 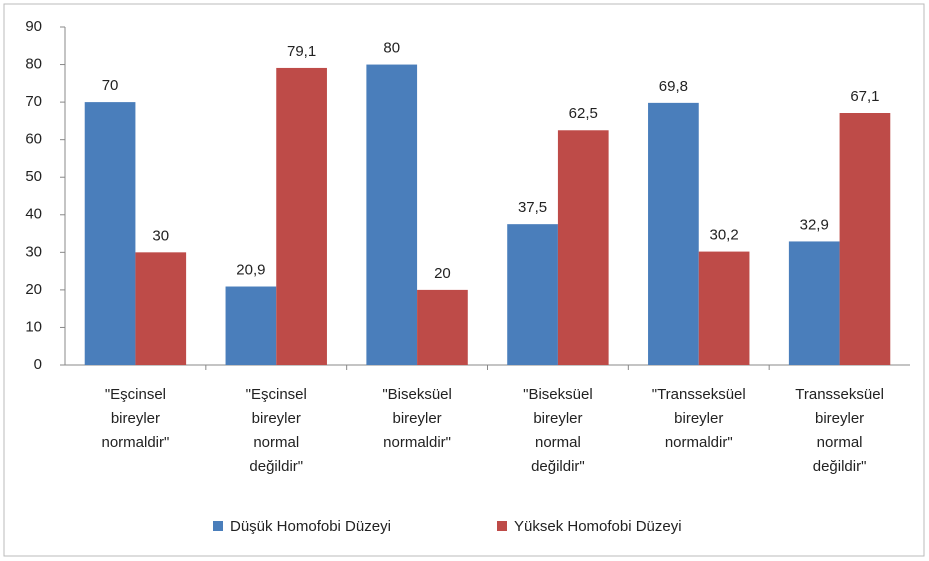 What do you see at coordinates (160, 235) in the screenshot?
I see `data-label: 30` at bounding box center [160, 235].